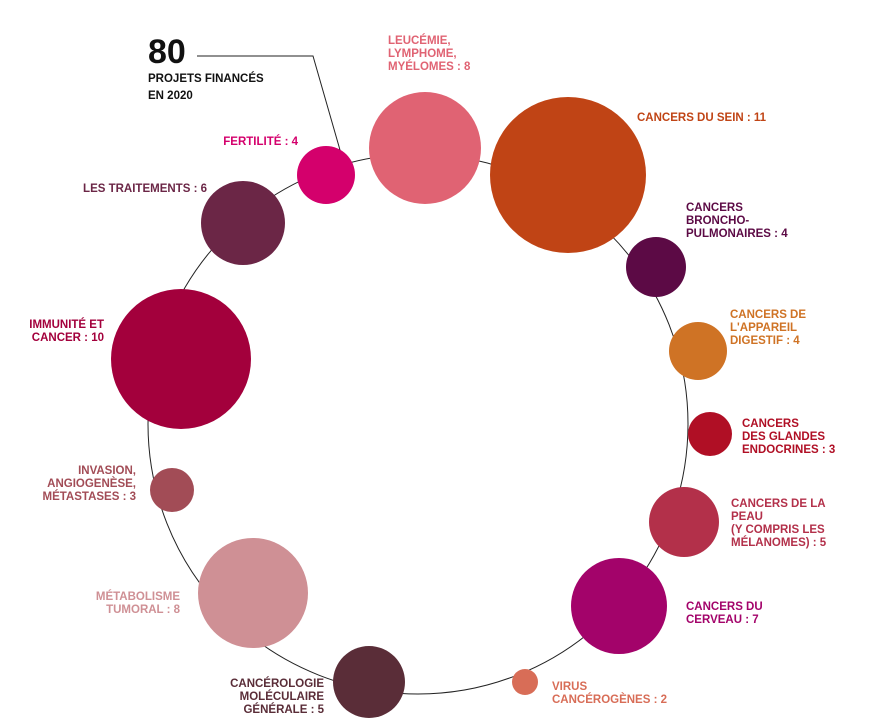 Image resolution: width=886 pixels, height=722 pixels. What do you see at coordinates (710, 434) in the screenshot?
I see `bubble-endocrines` at bounding box center [710, 434].